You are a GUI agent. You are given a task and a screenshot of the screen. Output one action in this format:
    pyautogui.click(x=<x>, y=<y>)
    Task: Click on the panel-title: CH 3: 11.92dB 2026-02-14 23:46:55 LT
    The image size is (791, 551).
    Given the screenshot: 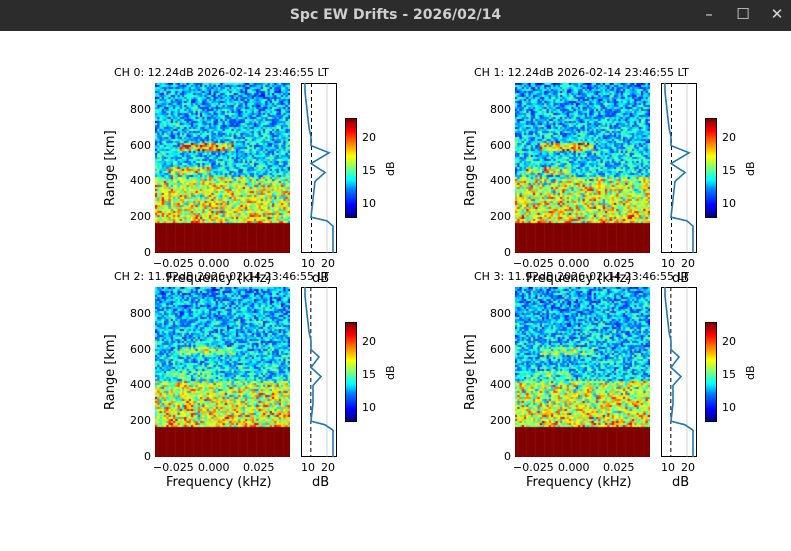 What is the action you would take?
    pyautogui.click(x=581, y=276)
    